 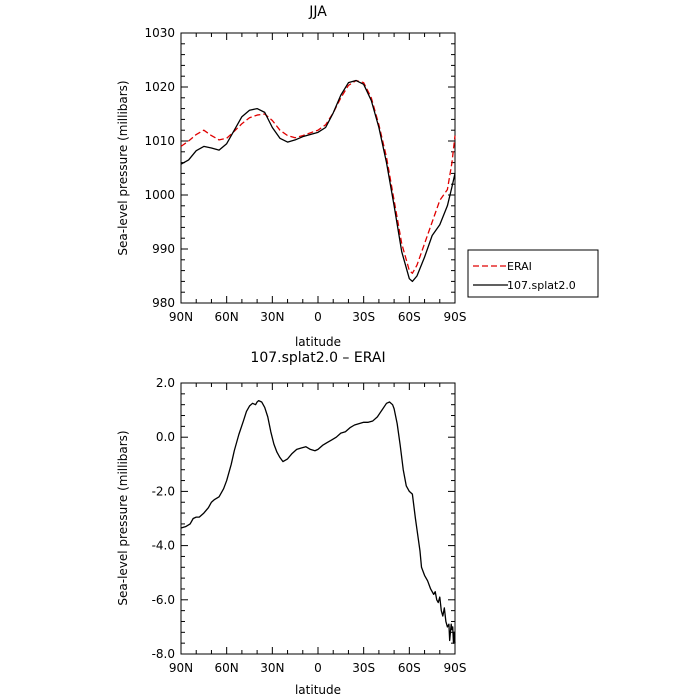 I want to click on bottom-y-tick-label: -4.0, so click(x=163, y=546).